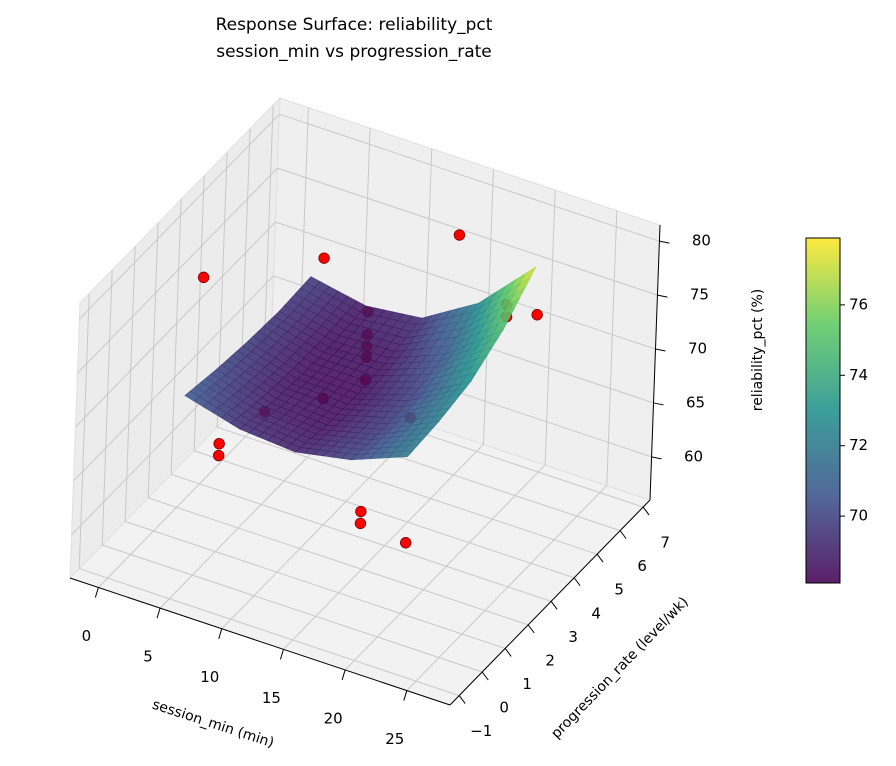 The image size is (896, 766). Describe the element at coordinates (620, 668) in the screenshot. I see `y-axis-label: progression_rate (level/wk)` at that location.